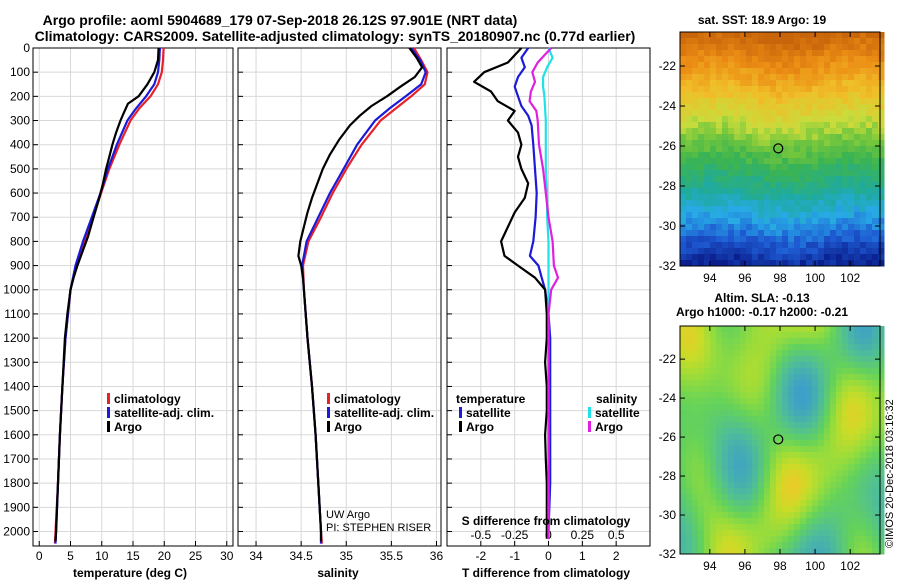 The height and width of the screenshot is (580, 900). Describe the element at coordinates (109, 295) in the screenshot. I see `series-line-climatology` at that location.